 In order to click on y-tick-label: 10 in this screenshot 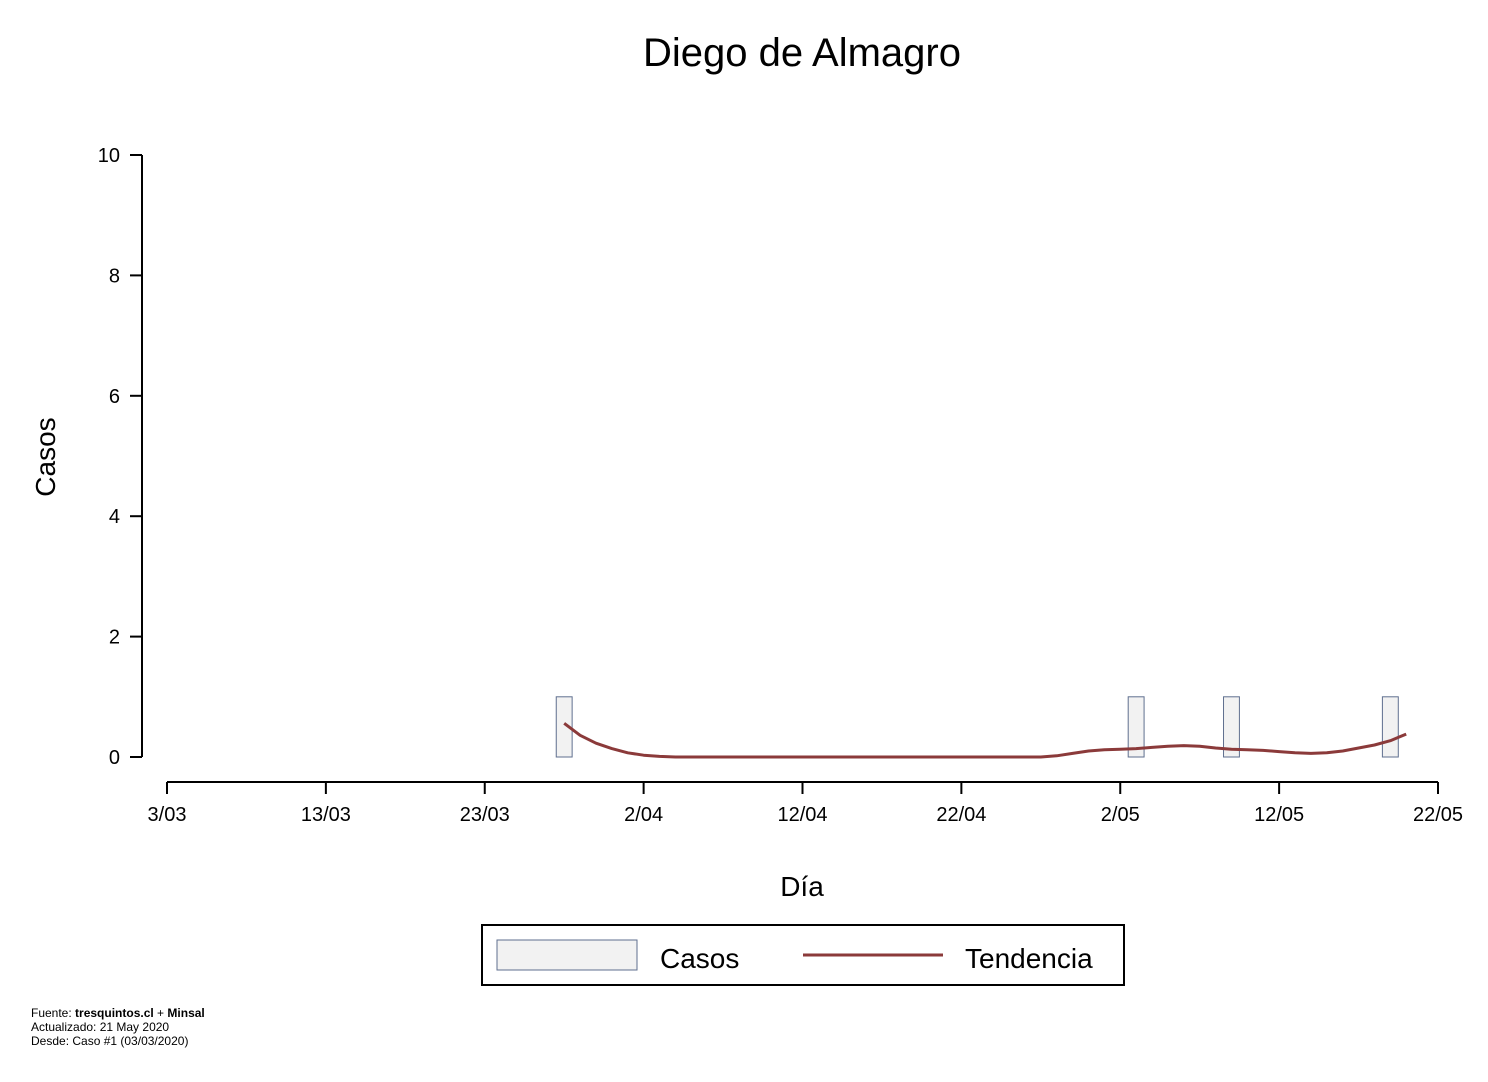, I will do `click(109, 156)`.